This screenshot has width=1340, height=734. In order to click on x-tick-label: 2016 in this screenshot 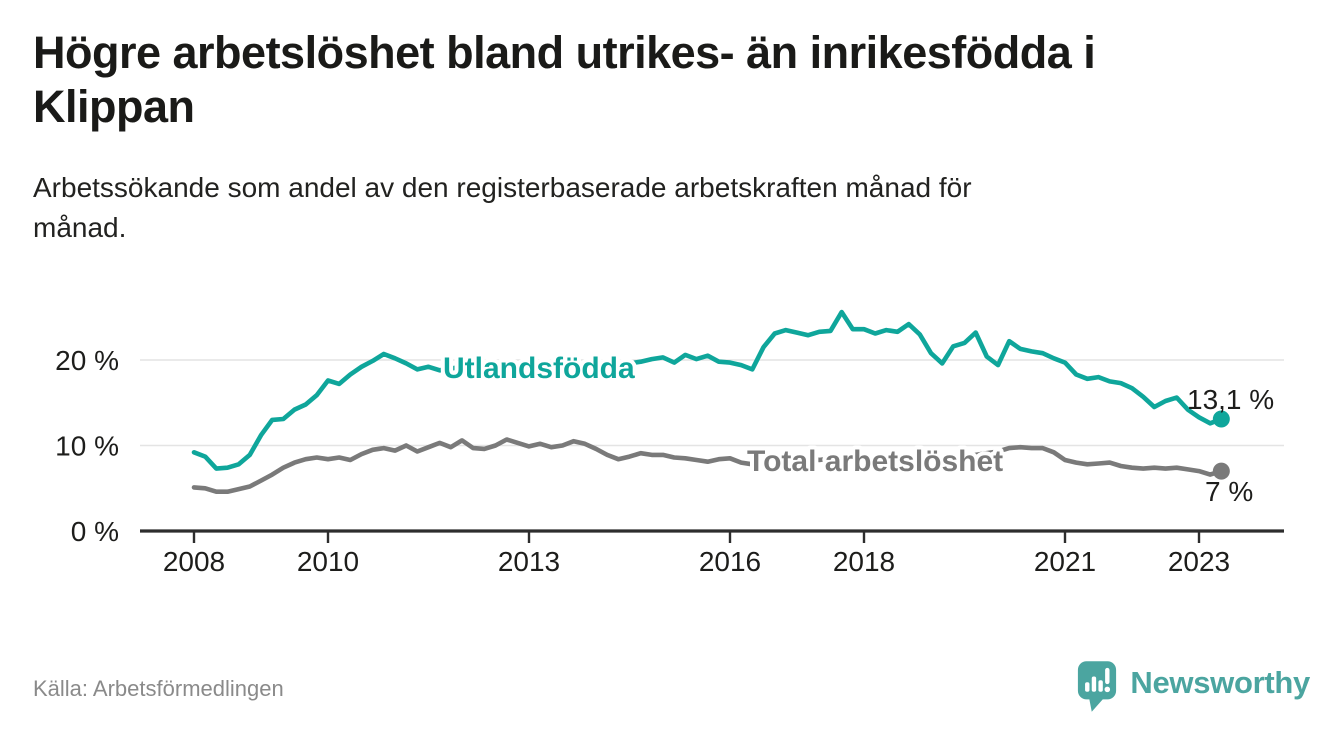, I will do `click(730, 561)`.